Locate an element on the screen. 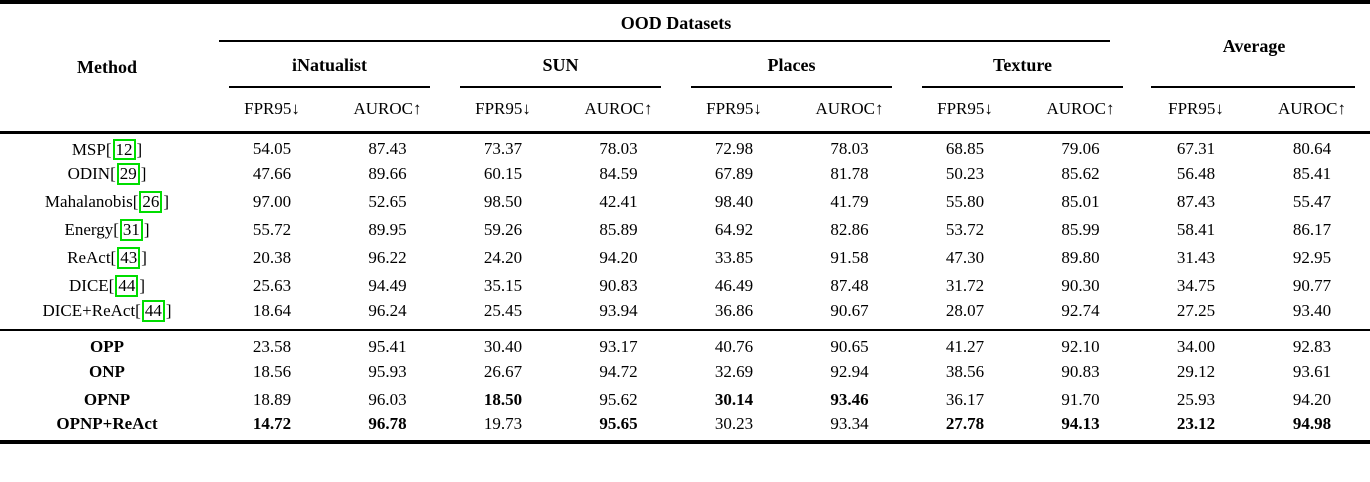 Image resolution: width=1370 pixels, height=482 pixels. value-cell: 50.23 is located at coordinates (965, 174).